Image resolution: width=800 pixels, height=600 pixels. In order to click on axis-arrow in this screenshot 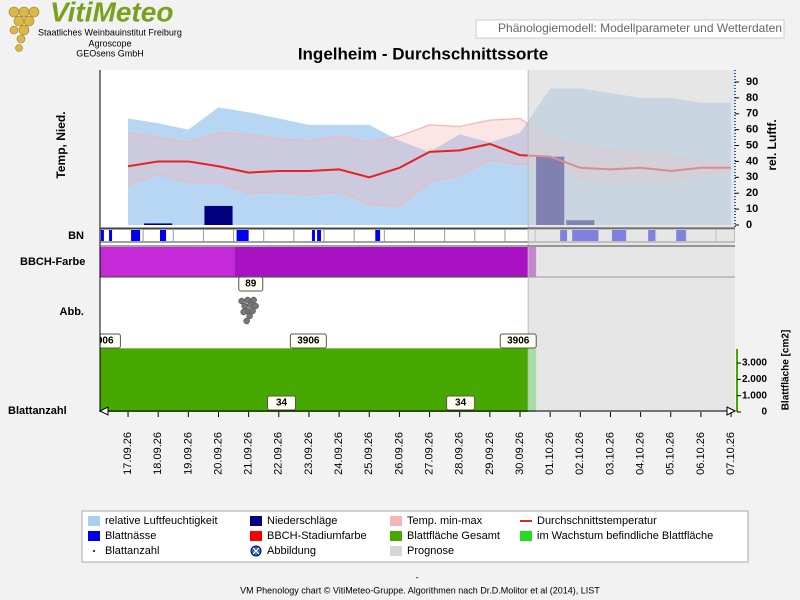, I will do `click(103, 411)`.